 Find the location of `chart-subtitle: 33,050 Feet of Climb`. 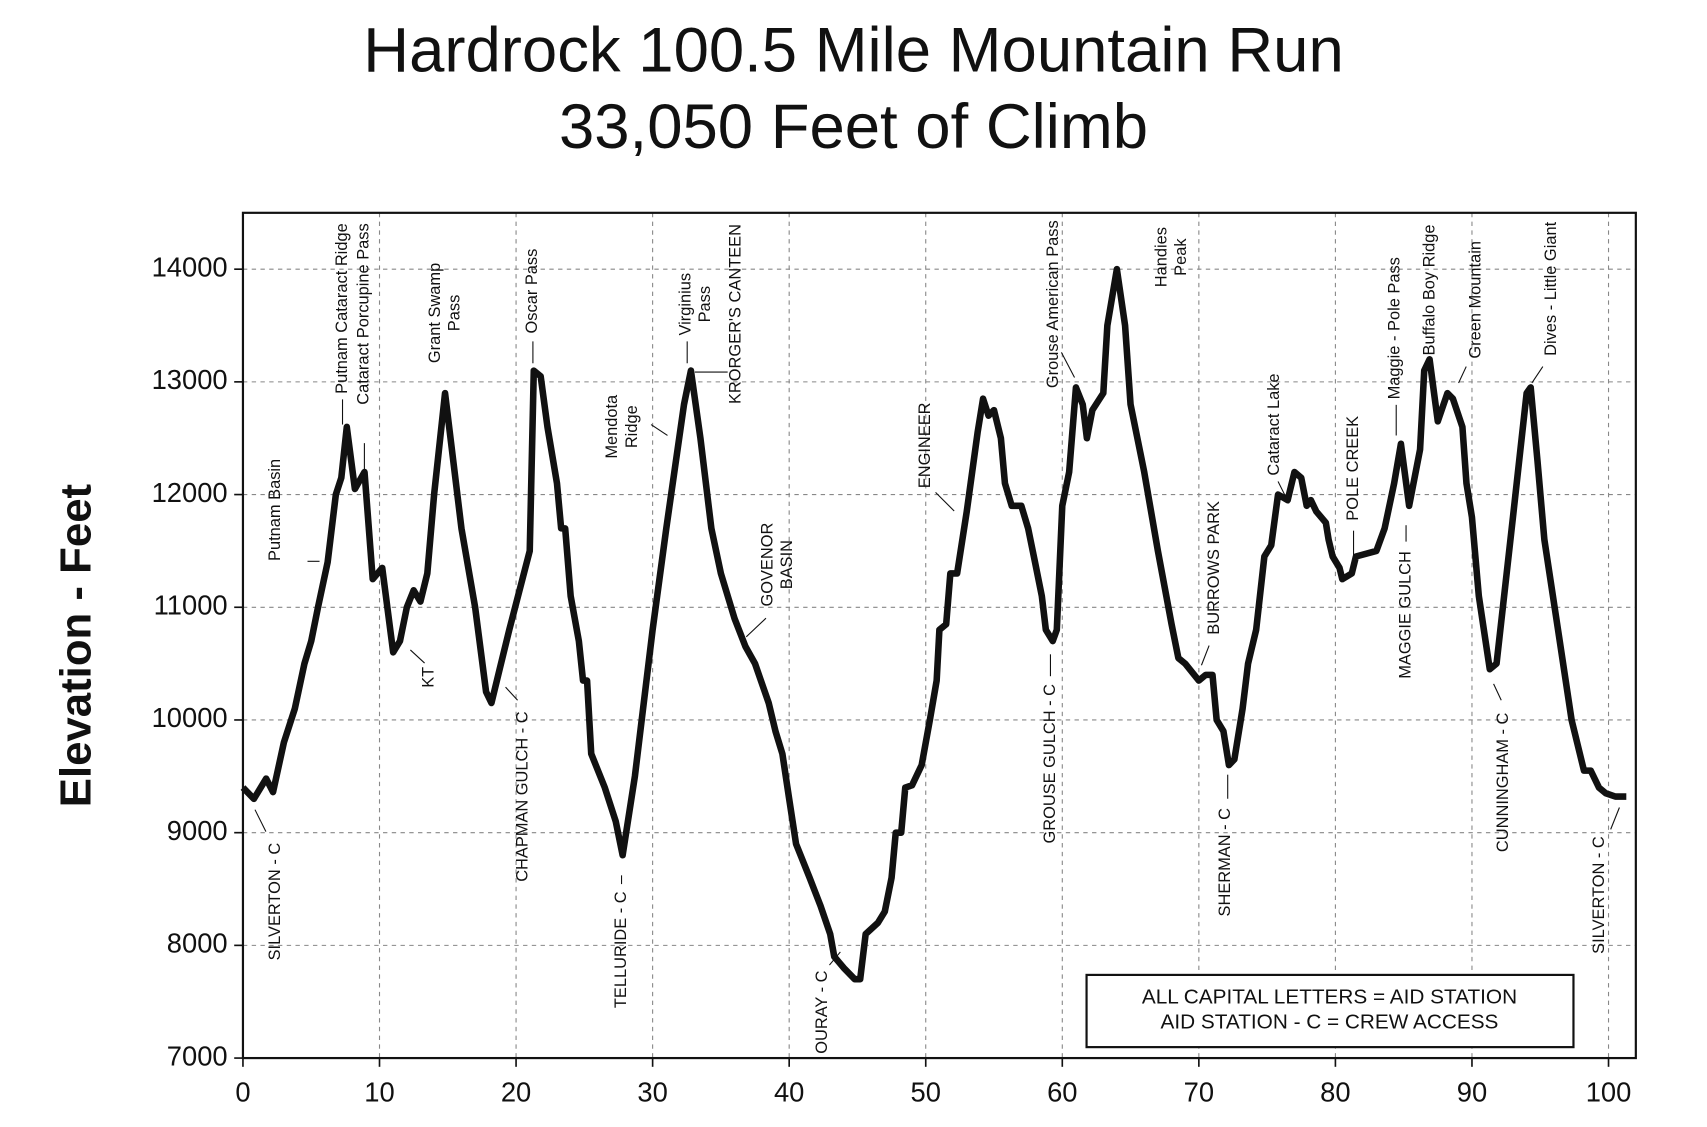

chart-subtitle: 33,050 Feet of Climb is located at coordinates (853, 127).